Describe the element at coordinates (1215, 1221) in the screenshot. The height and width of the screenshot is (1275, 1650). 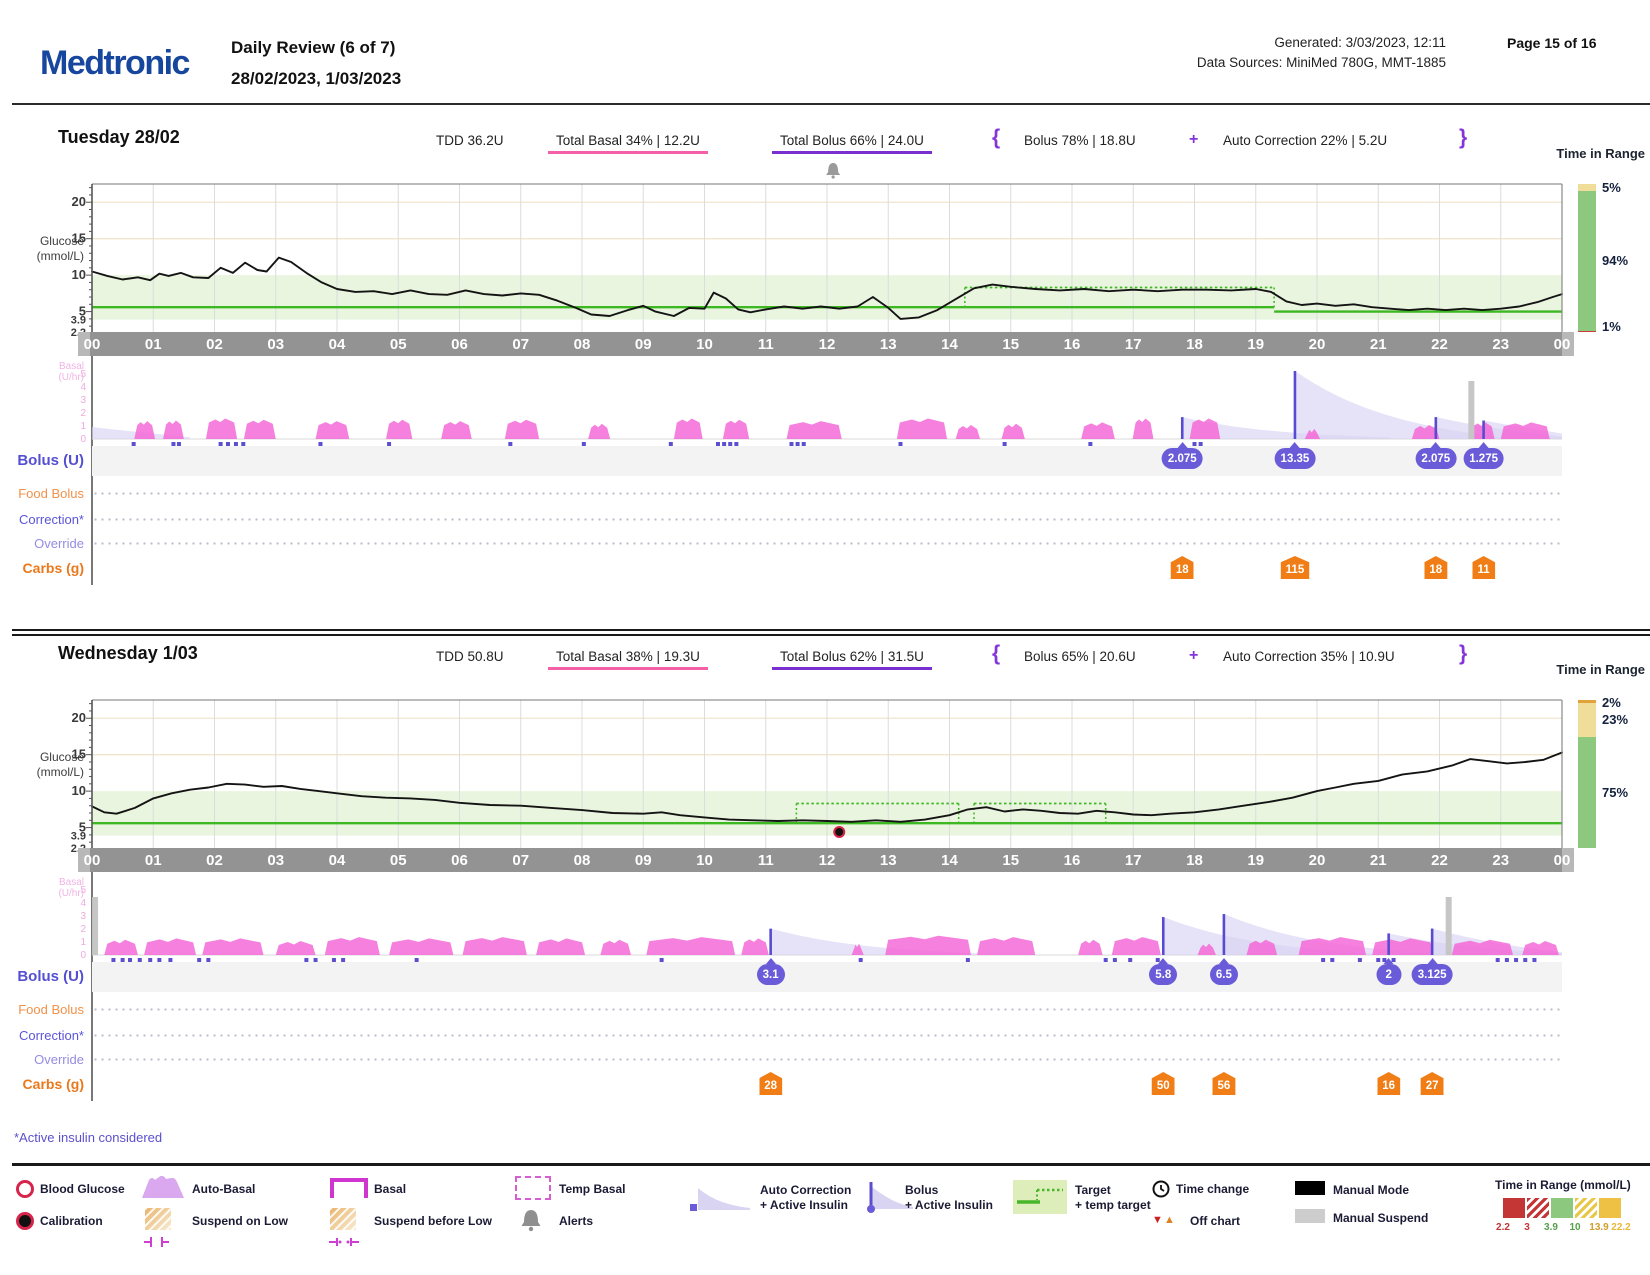
I see `off-chart-label: Off chart` at that location.